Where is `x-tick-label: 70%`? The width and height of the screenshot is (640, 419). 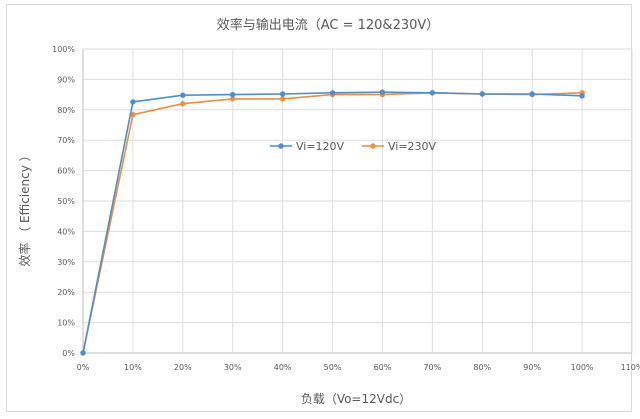 x-tick-label: 70% is located at coordinates (432, 367).